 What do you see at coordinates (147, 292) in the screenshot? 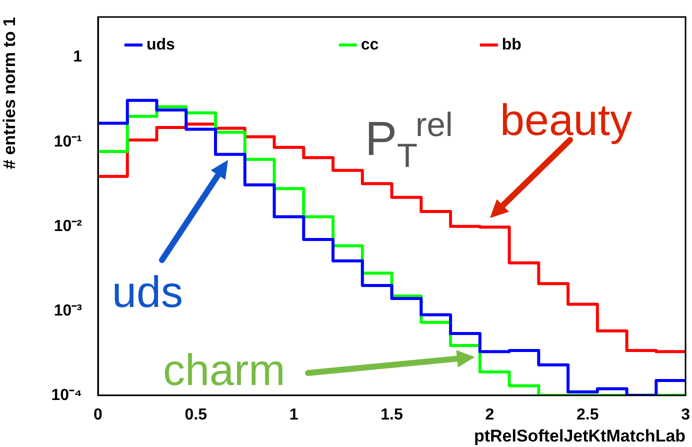
I see `annotation: uds` at bounding box center [147, 292].